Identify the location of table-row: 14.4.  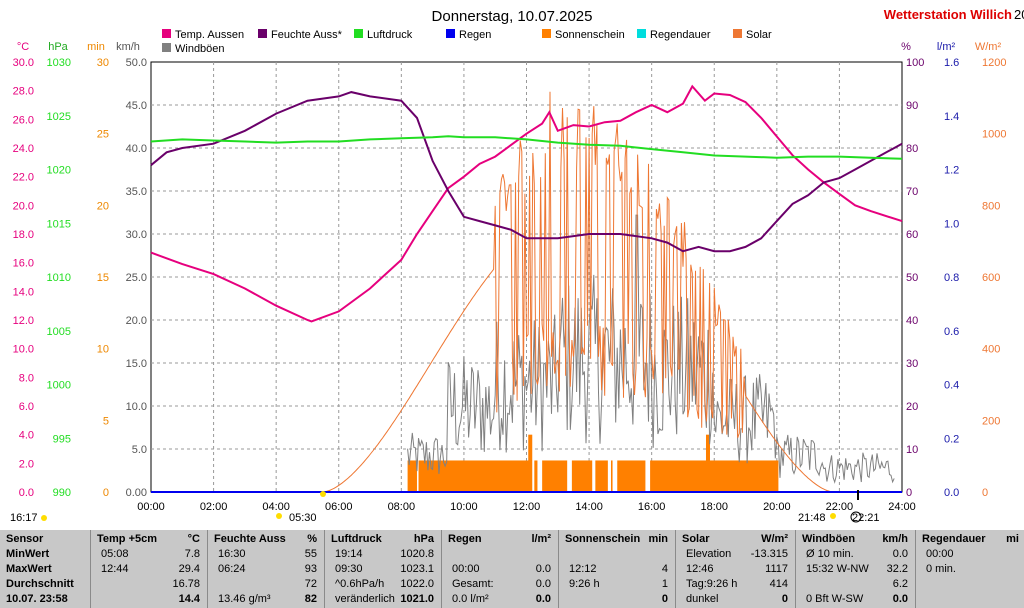
(148, 599).